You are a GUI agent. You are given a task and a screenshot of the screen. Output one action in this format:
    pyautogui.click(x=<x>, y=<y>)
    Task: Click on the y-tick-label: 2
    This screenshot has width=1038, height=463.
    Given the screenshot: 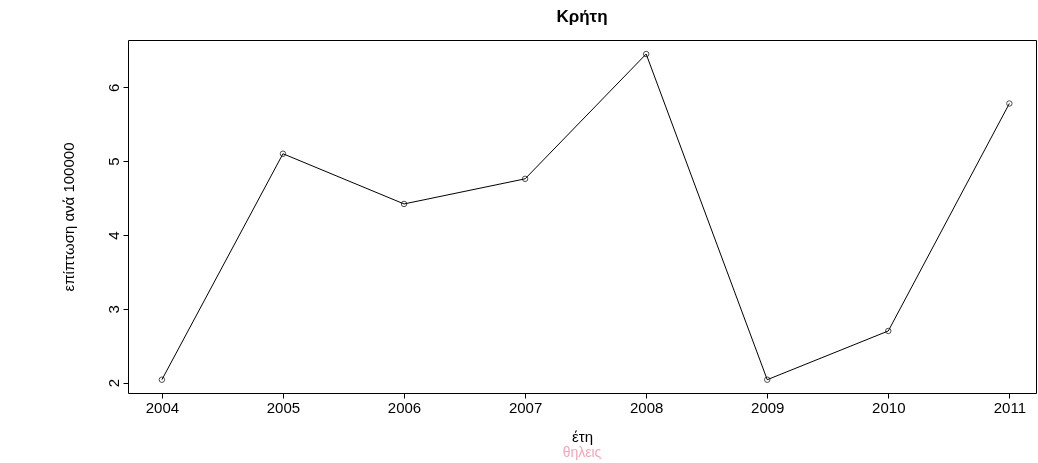 What is the action you would take?
    pyautogui.click(x=113, y=383)
    